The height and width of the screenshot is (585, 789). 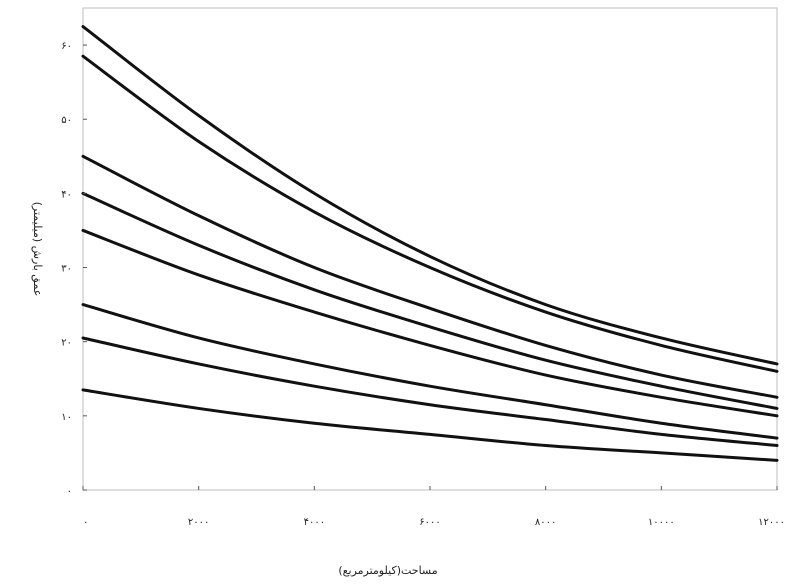 I want to click on y-tick-label: ۳۰, so click(x=66, y=269).